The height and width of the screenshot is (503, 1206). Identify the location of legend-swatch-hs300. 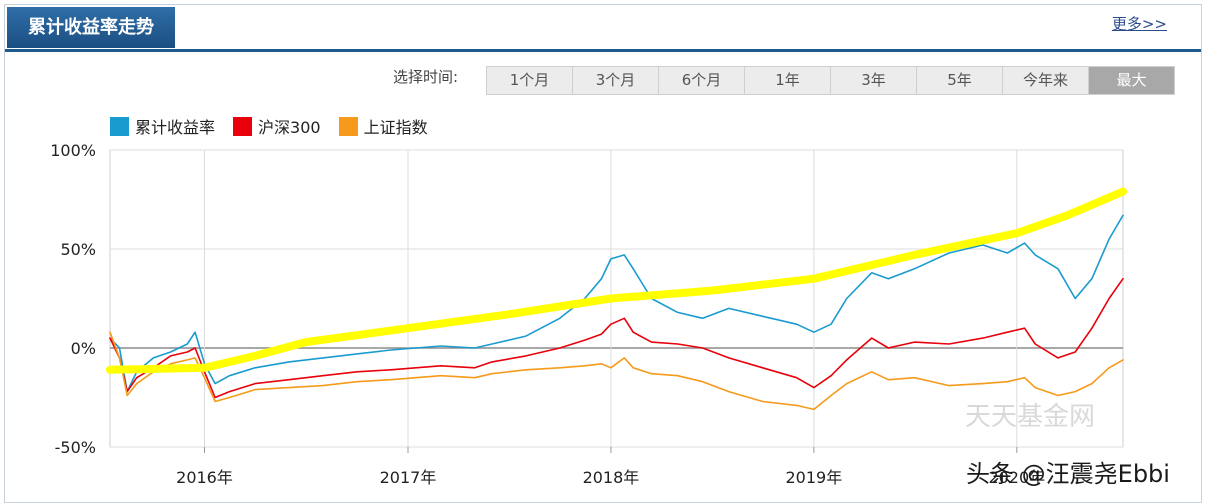
(243, 126).